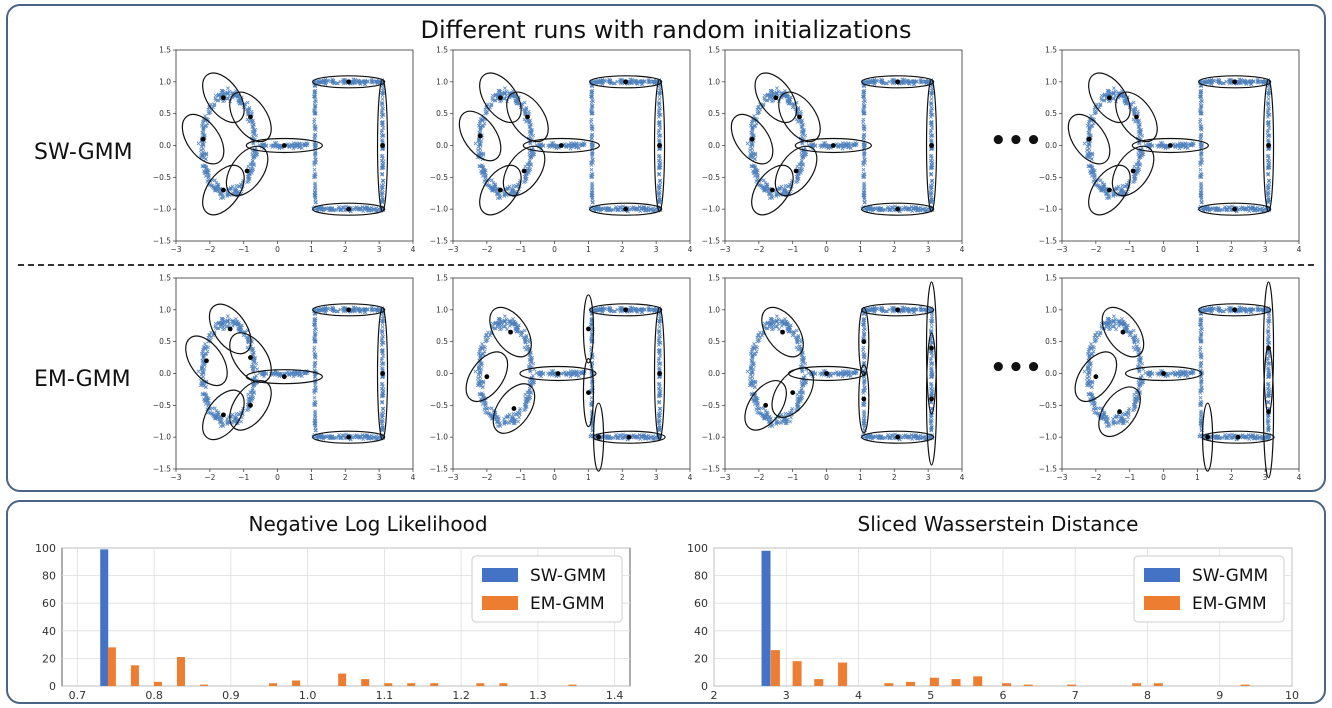 This screenshot has height=708, width=1332. Describe the element at coordinates (209, 477) in the screenshot. I see `x-tick-label: −2` at that location.